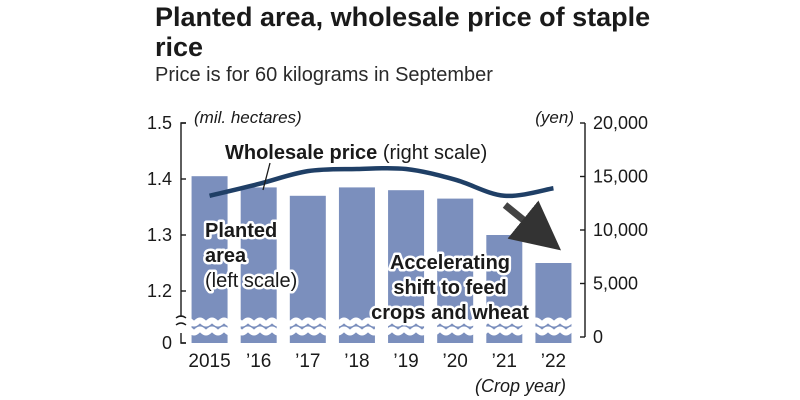 The width and height of the screenshot is (800, 400). Describe the element at coordinates (266, 176) in the screenshot. I see `price-leader-line` at that location.